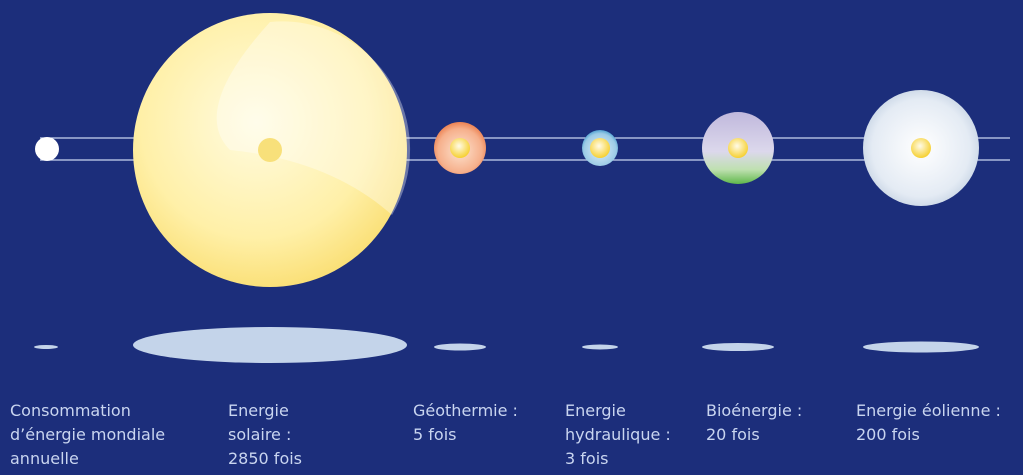  I want to click on label: annuelle, so click(44, 458).